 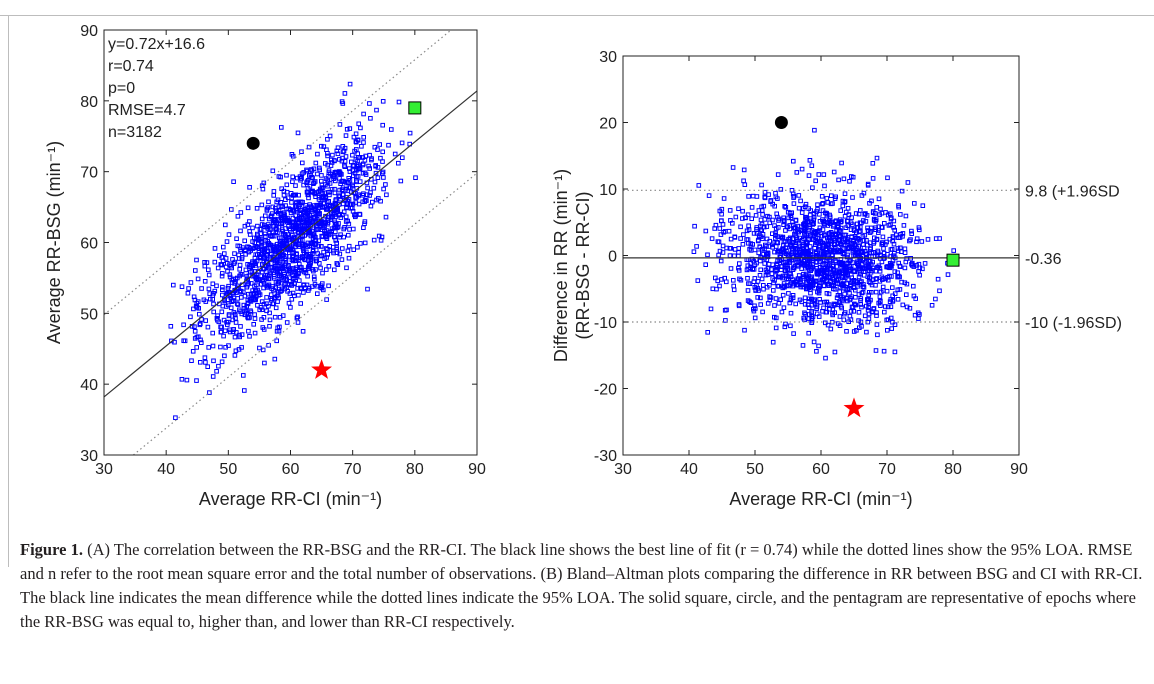 What do you see at coordinates (854, 407) in the screenshot?
I see `panel-b-lower-star-marker` at bounding box center [854, 407].